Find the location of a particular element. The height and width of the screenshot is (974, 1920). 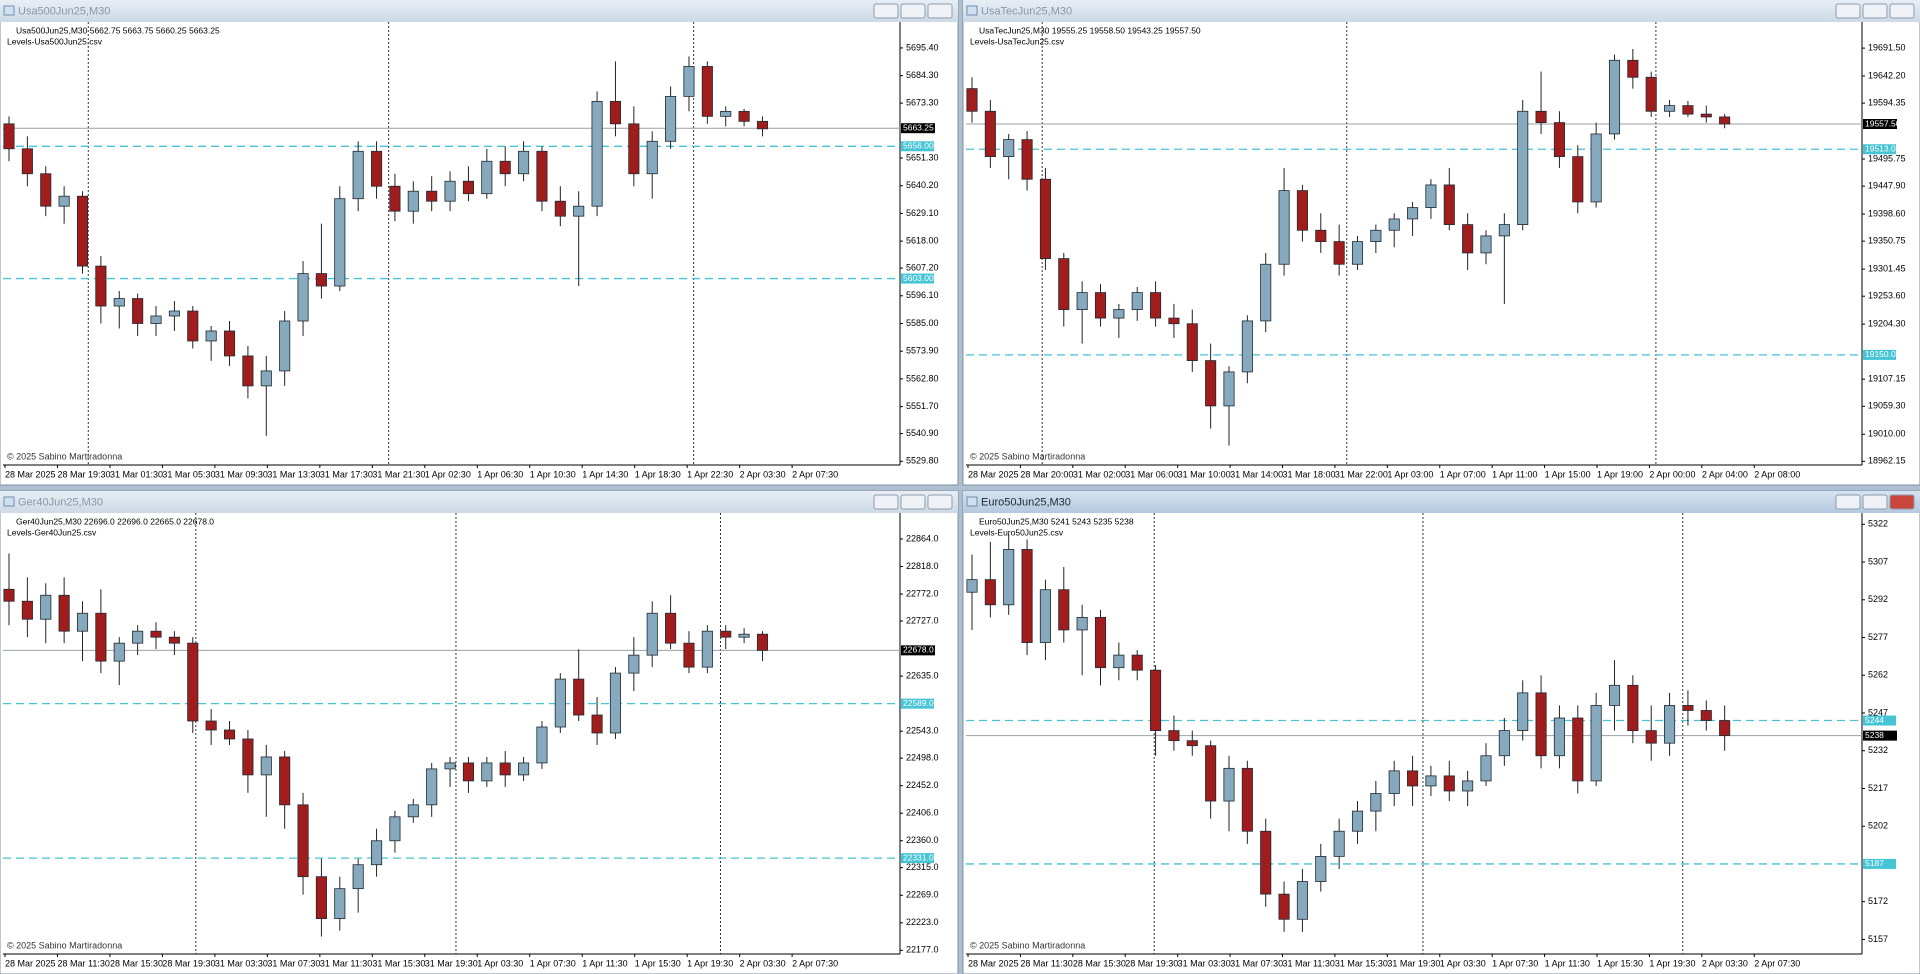

x-tick-label: 28 Mar 11:30 is located at coordinates (83, 963).